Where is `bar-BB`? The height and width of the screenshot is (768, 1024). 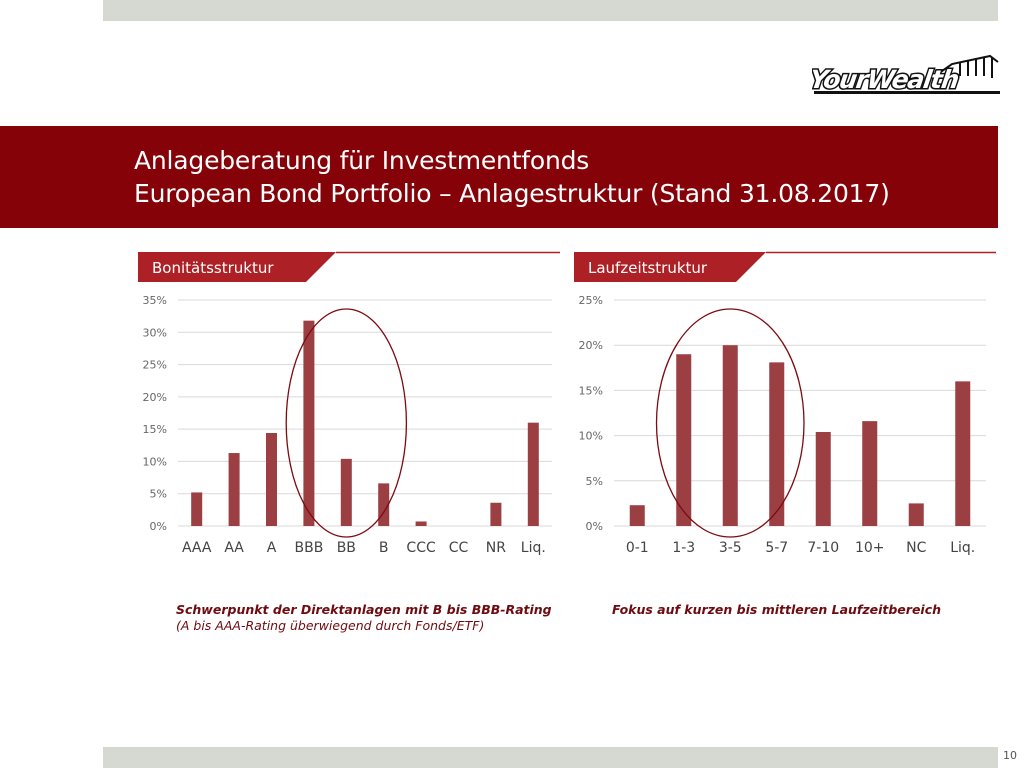
bar-BB is located at coordinates (346, 492).